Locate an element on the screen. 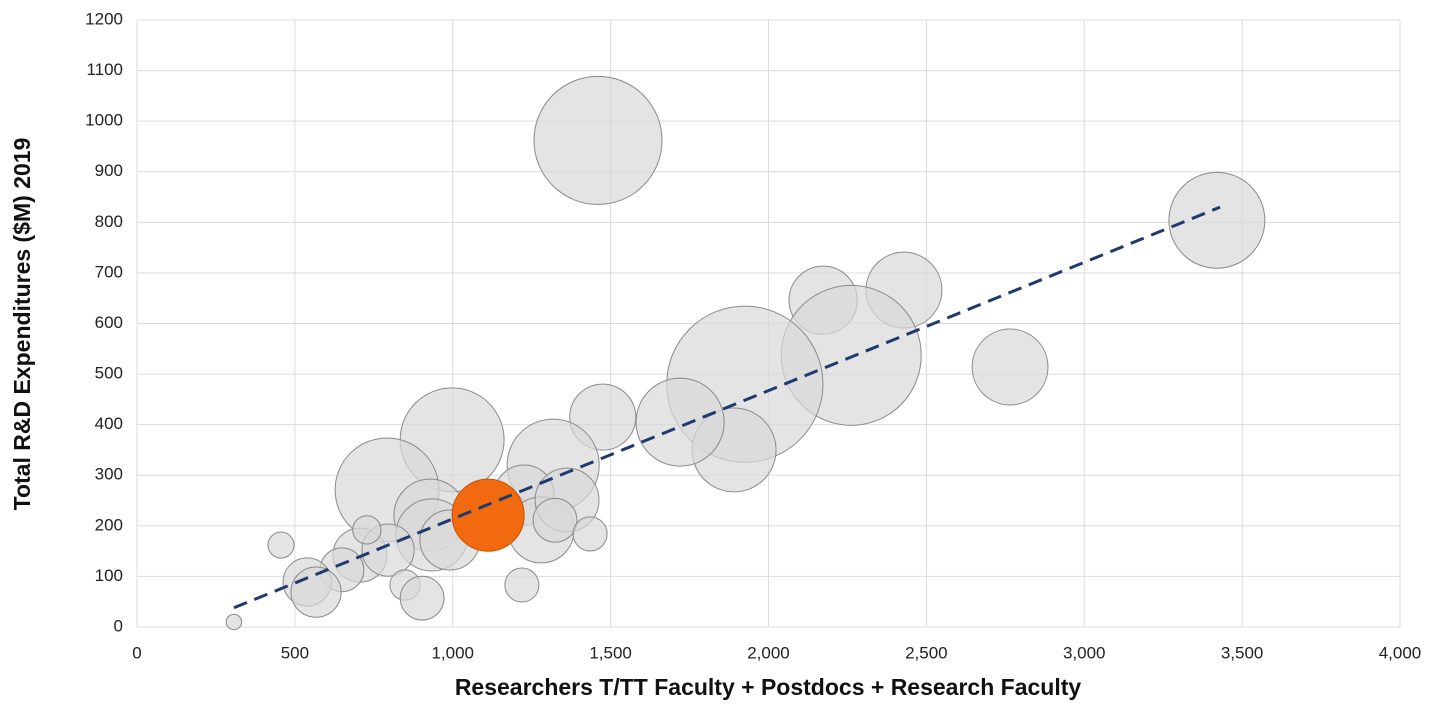 The width and height of the screenshot is (1442, 704). y-tick-label: 100 is located at coordinates (109, 575).